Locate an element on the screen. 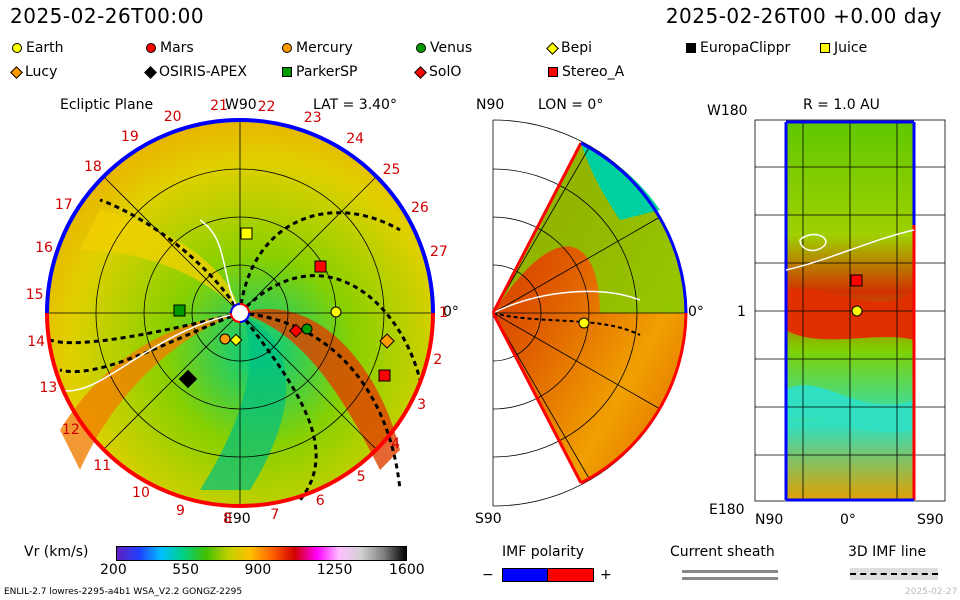 The image size is (960, 600). legend-label: Mercury is located at coordinates (324, 48).